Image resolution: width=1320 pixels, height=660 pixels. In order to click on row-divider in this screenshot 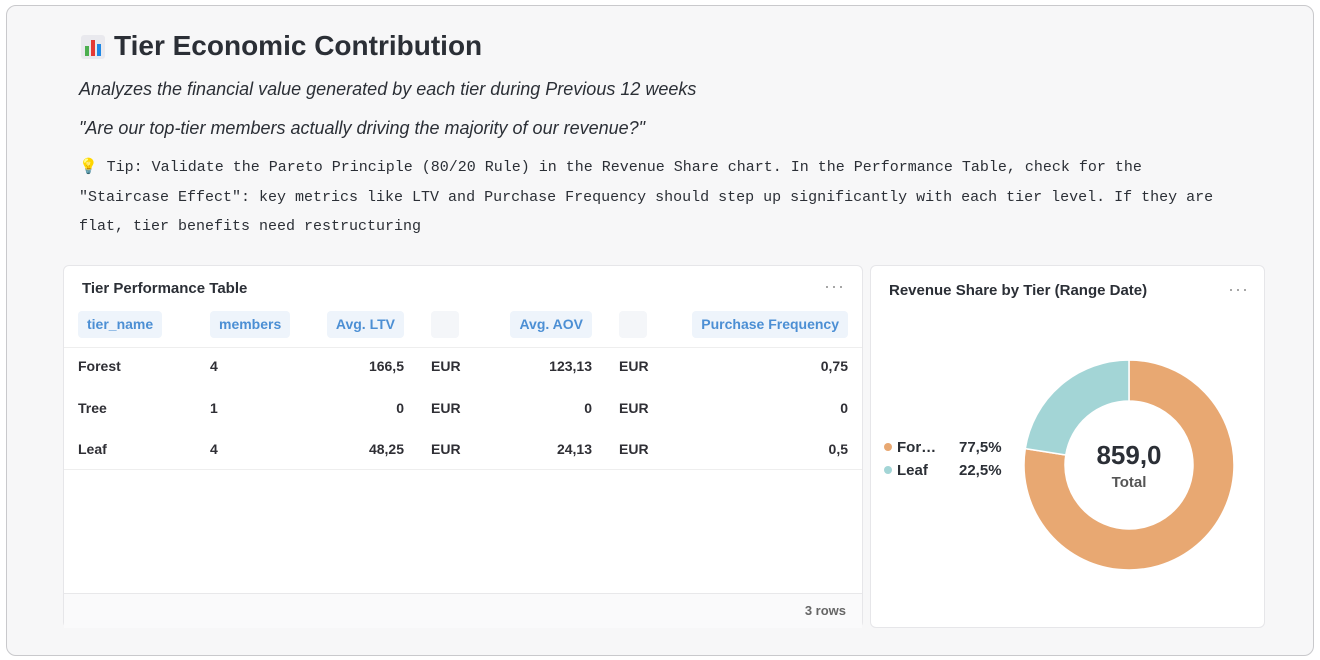, I will do `click(463, 469)`.